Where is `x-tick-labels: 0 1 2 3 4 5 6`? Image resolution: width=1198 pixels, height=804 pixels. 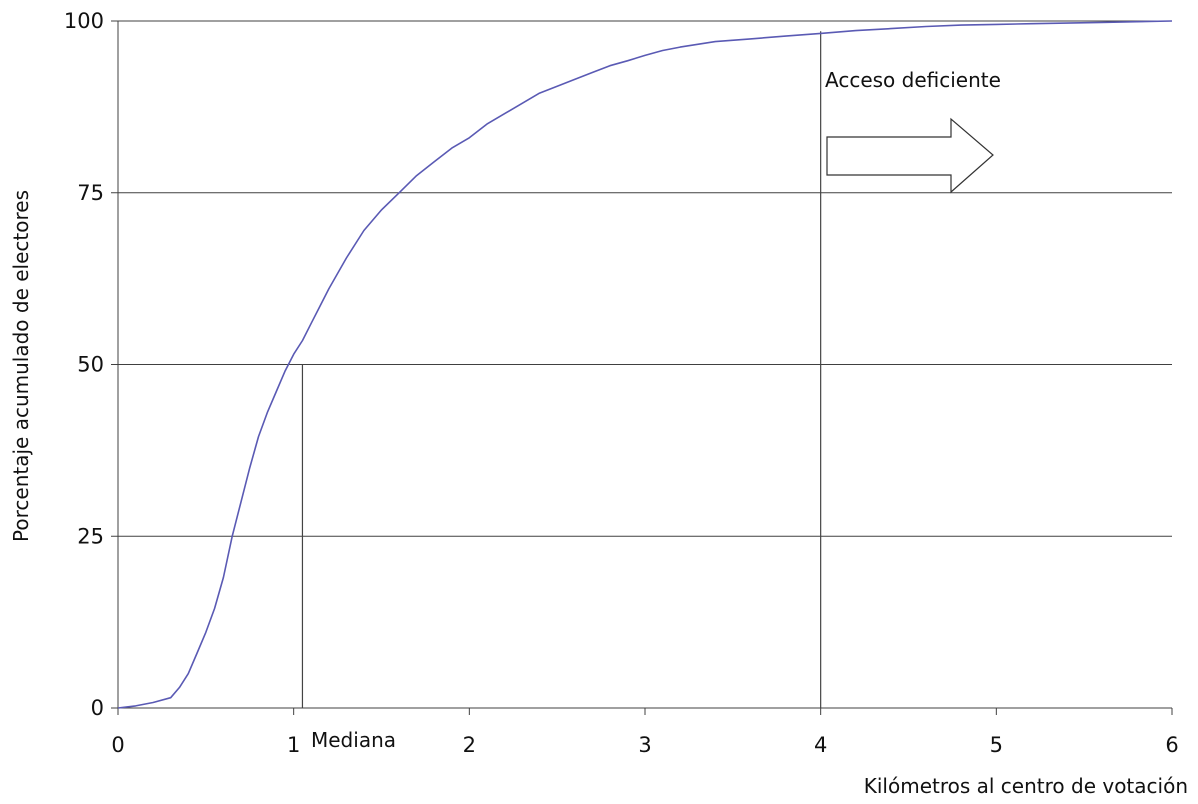 x-tick-labels: 0 1 2 3 4 5 6 is located at coordinates (644, 745).